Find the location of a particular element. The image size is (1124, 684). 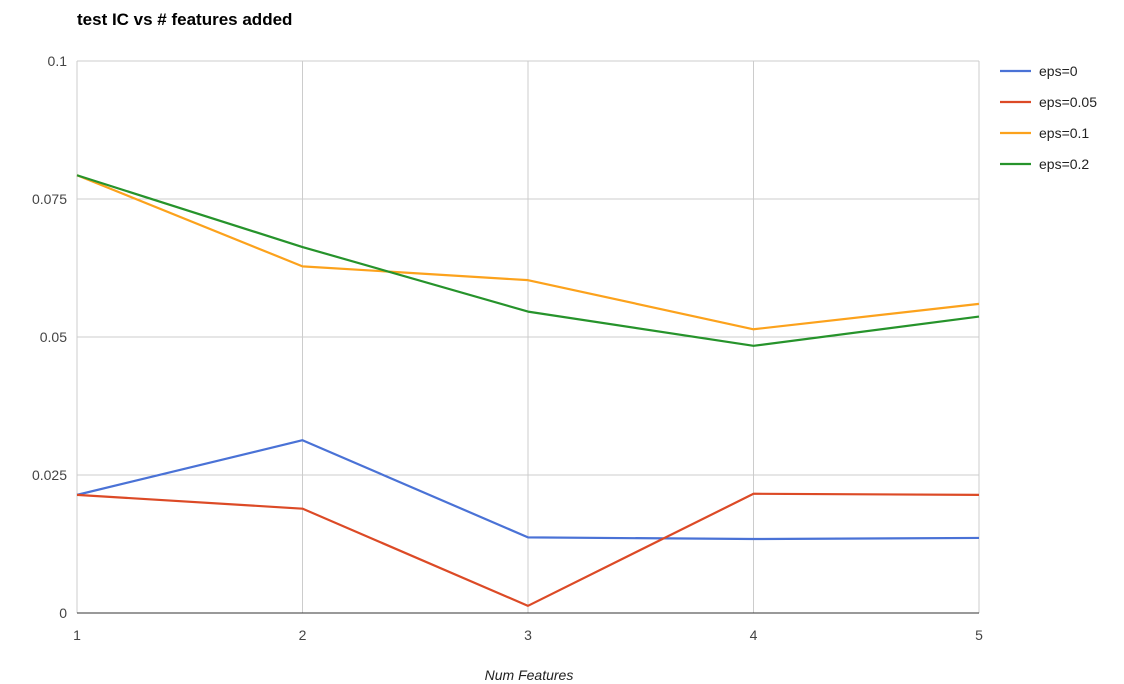

y-tick-label: 0.025 is located at coordinates (49, 475).